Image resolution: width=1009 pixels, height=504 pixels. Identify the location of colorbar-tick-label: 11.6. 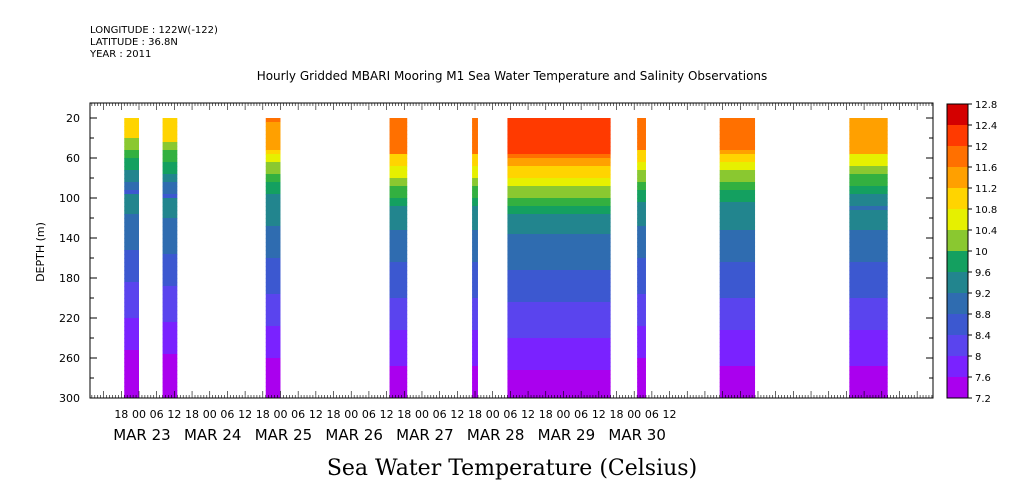
(986, 168).